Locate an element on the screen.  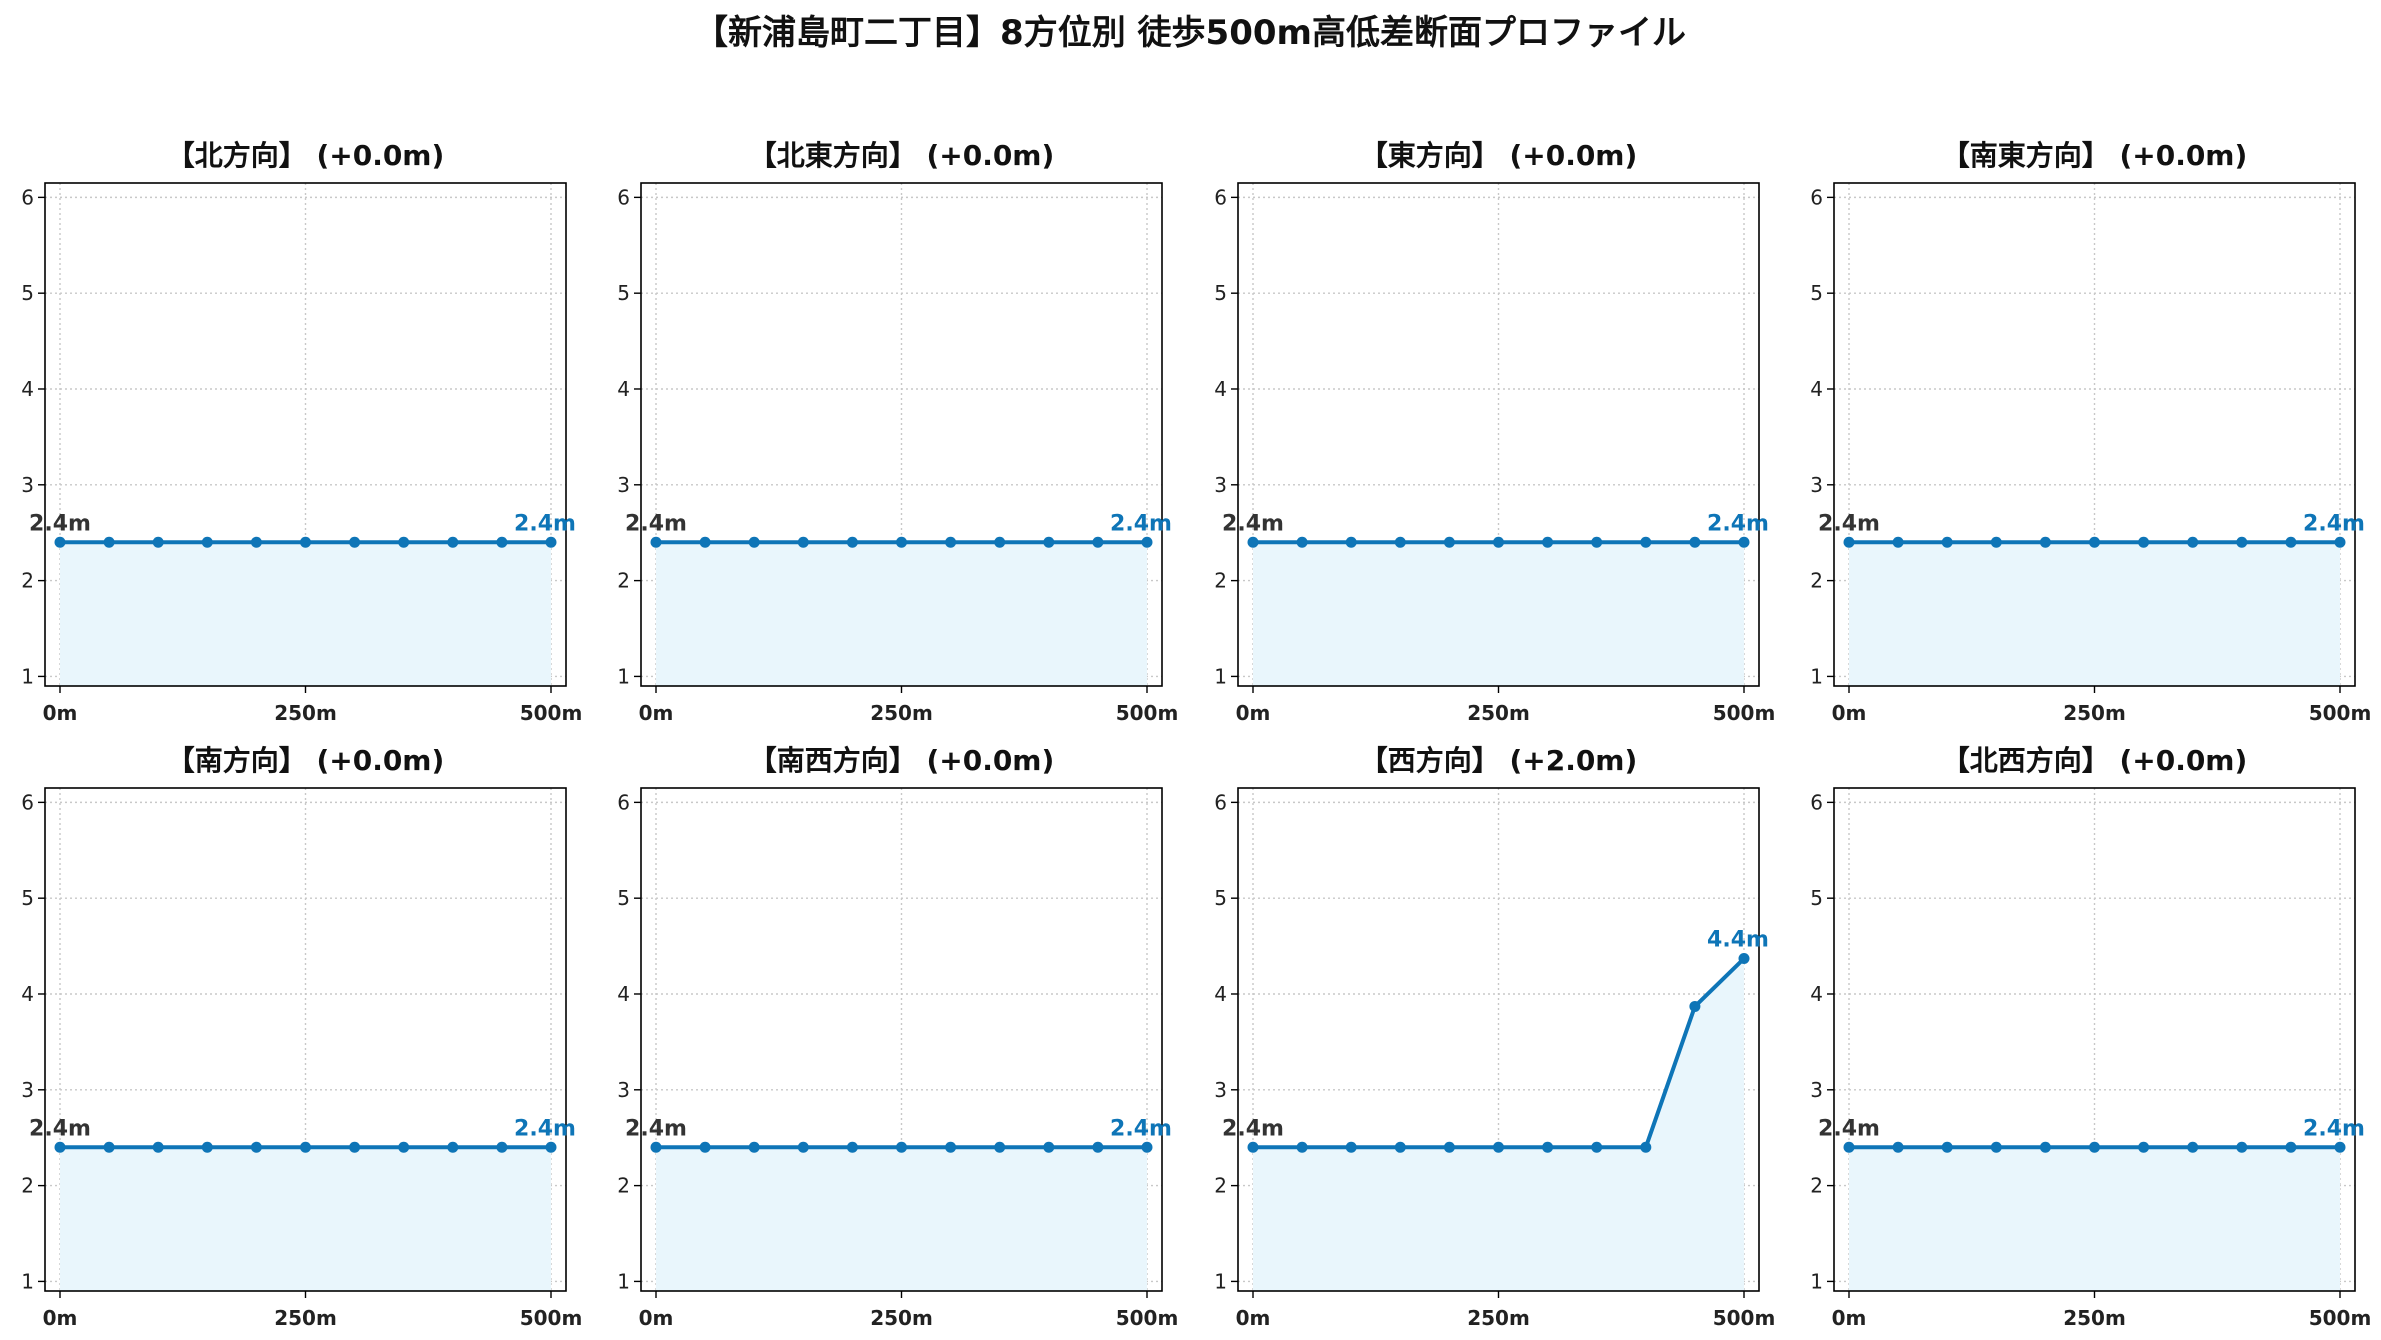
chart-panel-5: 【南方向】 (+0.0m) 1 2 3 4 5 6 0m 250m 500m 2.4m 2.4m is located at coordinates (301, 1037).